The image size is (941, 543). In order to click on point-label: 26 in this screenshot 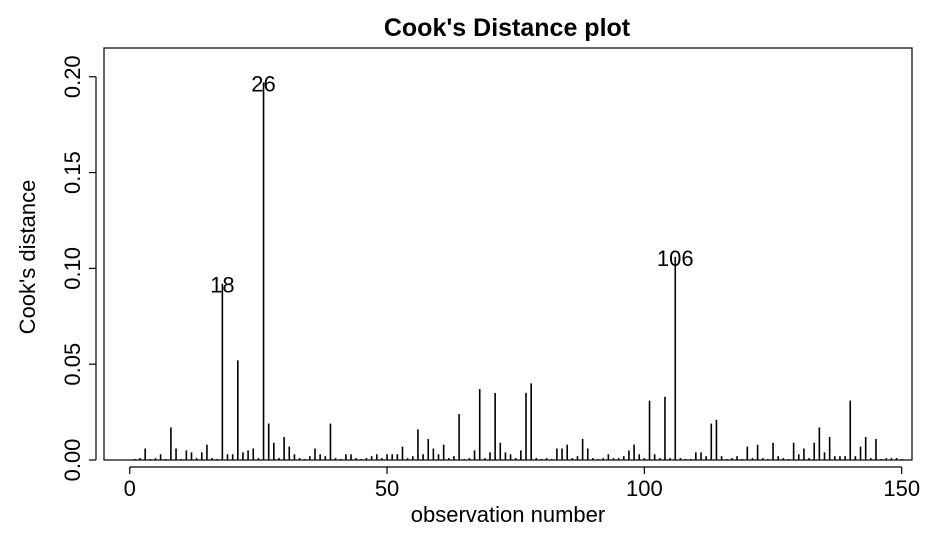, I will do `click(263, 83)`.